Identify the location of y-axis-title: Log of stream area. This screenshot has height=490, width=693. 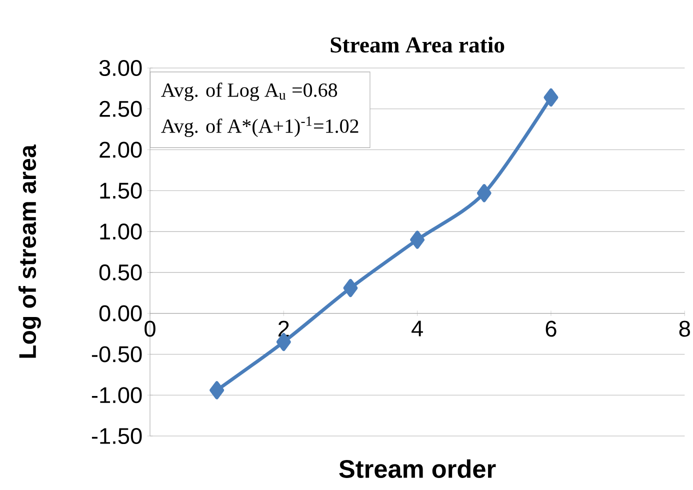
(29, 251).